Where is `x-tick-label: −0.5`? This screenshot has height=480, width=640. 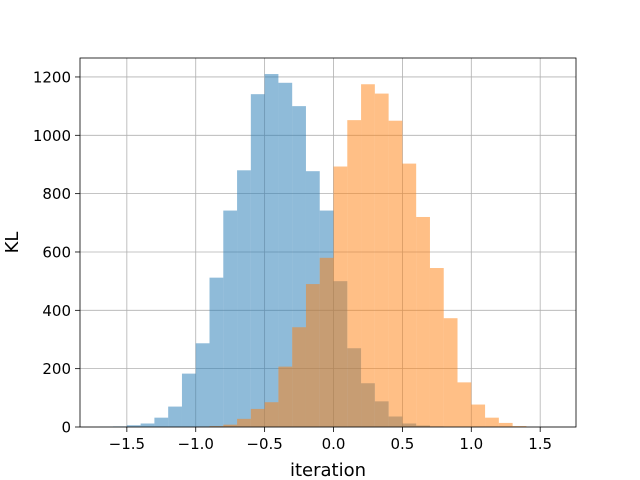
x-tick-label: −0.5 is located at coordinates (264, 444).